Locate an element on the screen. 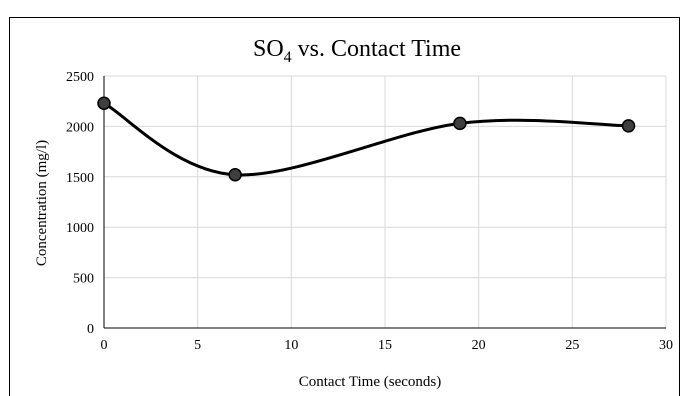 This screenshot has width=681, height=396. y-axis-label: Concentration (mg/l) is located at coordinates (42, 203).